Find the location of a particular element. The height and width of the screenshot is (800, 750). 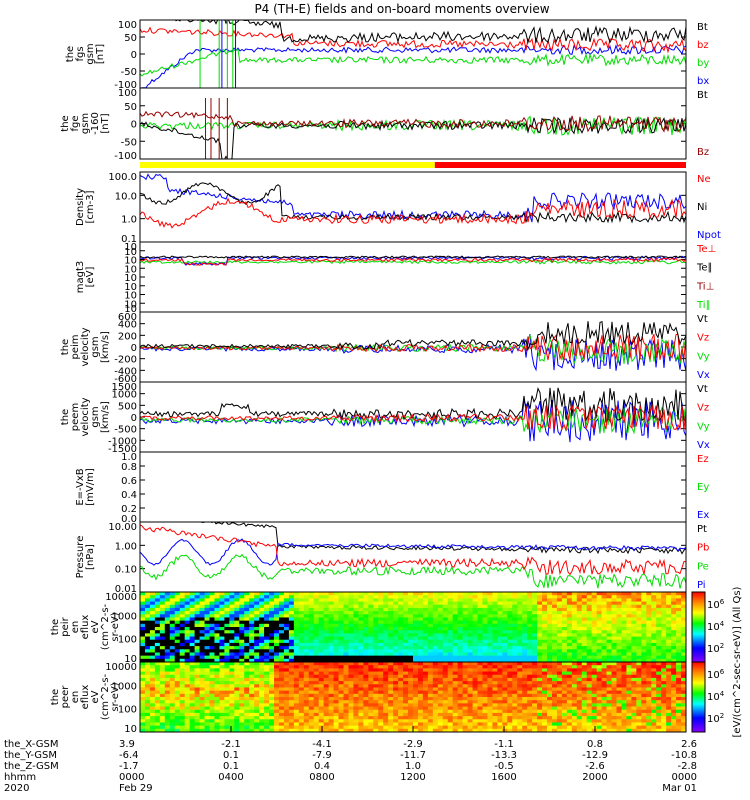

panel-content is located at coordinates (413, 346).